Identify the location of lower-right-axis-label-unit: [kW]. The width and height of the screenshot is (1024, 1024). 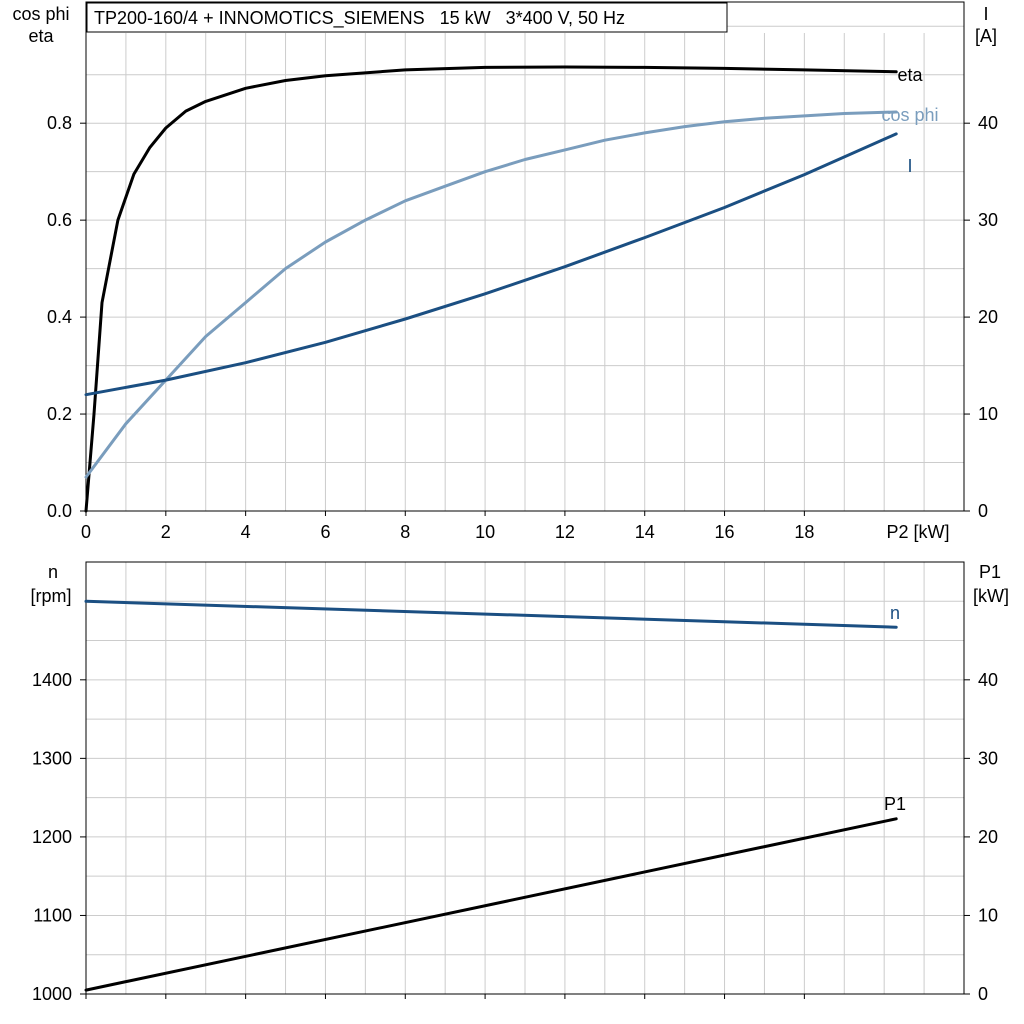
(991, 596).